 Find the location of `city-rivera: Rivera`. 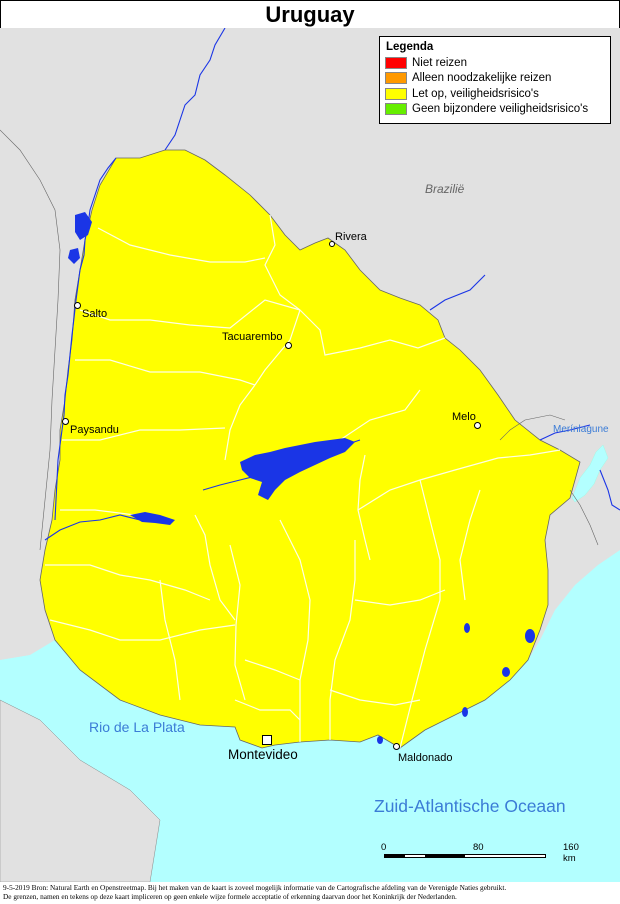

city-rivera: Rivera is located at coordinates (351, 237).